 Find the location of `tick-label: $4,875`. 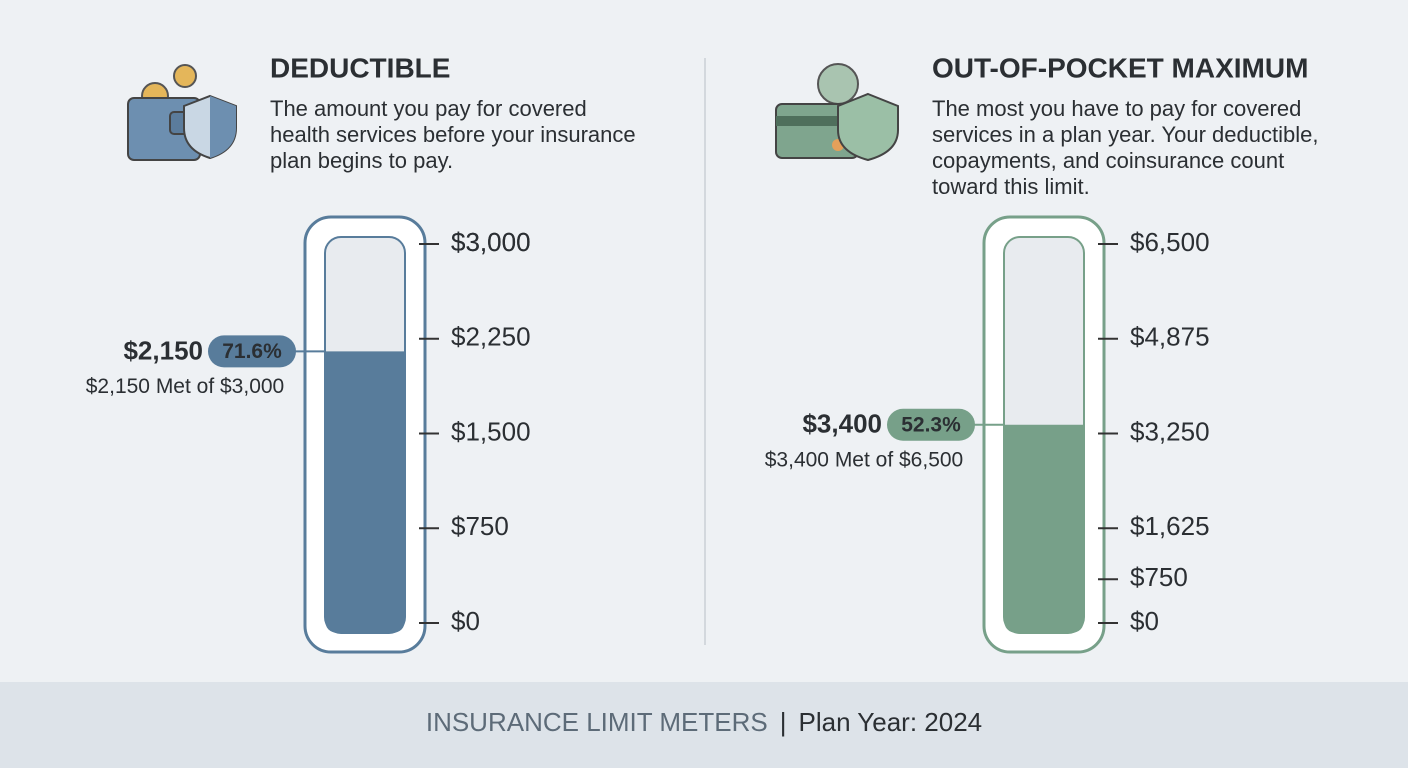

tick-label: $4,875 is located at coordinates (1170, 337).